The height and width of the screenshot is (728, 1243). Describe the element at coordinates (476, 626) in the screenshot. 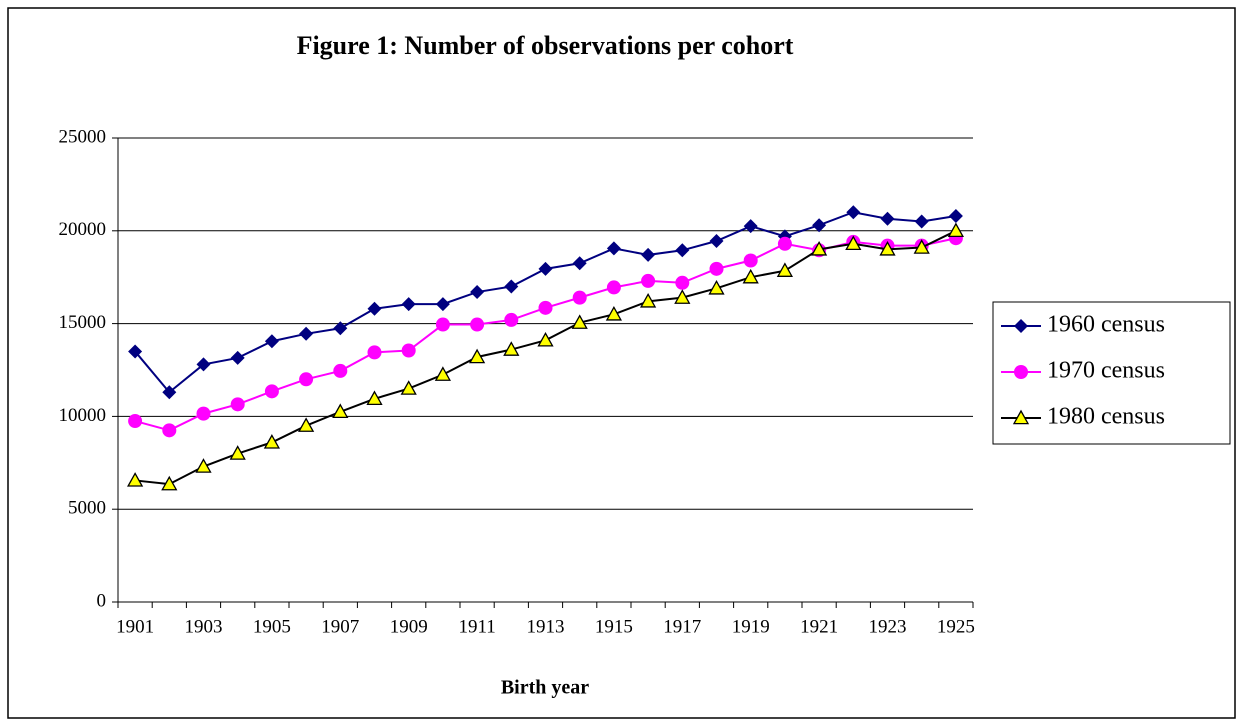

I see `x-tick-label: 1911` at that location.